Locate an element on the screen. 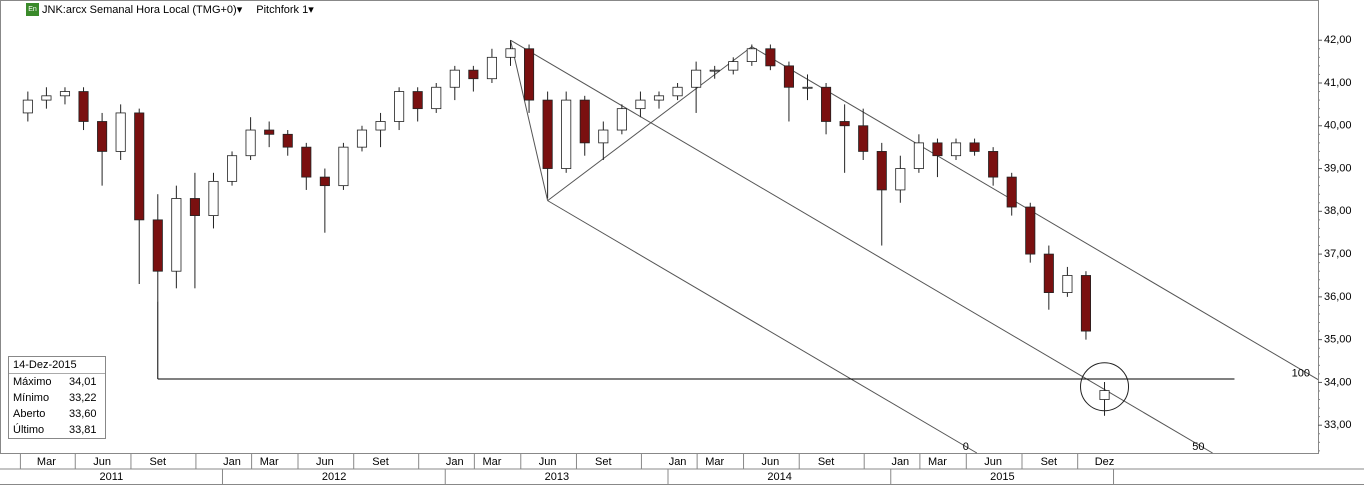 This screenshot has height=485, width=1364. pitchfork-label: 50 is located at coordinates (1198, 447).